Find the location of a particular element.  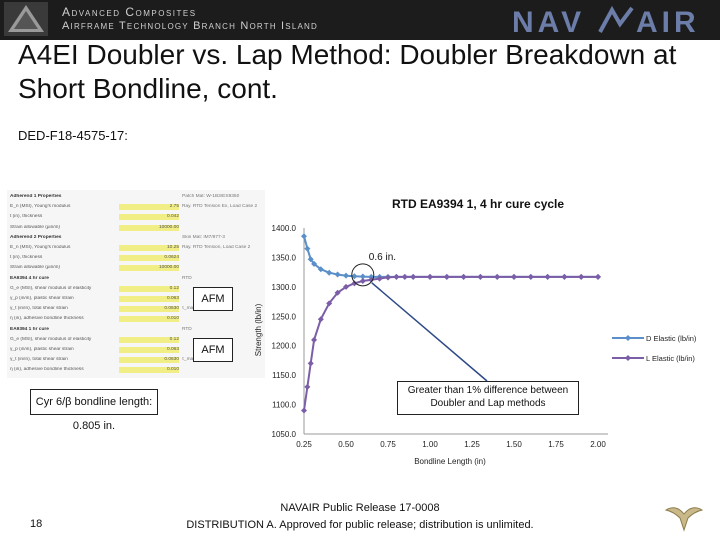

x-tick-label: 2.00 is located at coordinates (598, 444).